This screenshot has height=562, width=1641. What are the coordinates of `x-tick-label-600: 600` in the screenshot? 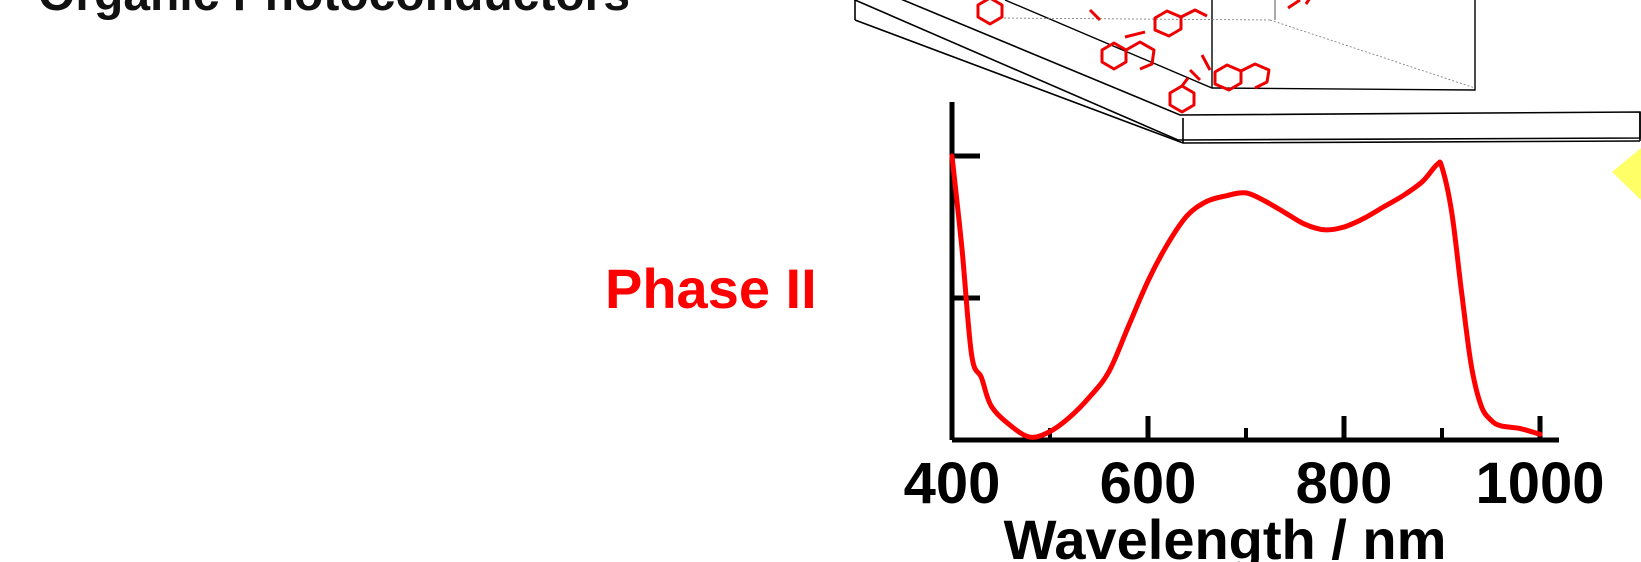 It's located at (1148, 483).